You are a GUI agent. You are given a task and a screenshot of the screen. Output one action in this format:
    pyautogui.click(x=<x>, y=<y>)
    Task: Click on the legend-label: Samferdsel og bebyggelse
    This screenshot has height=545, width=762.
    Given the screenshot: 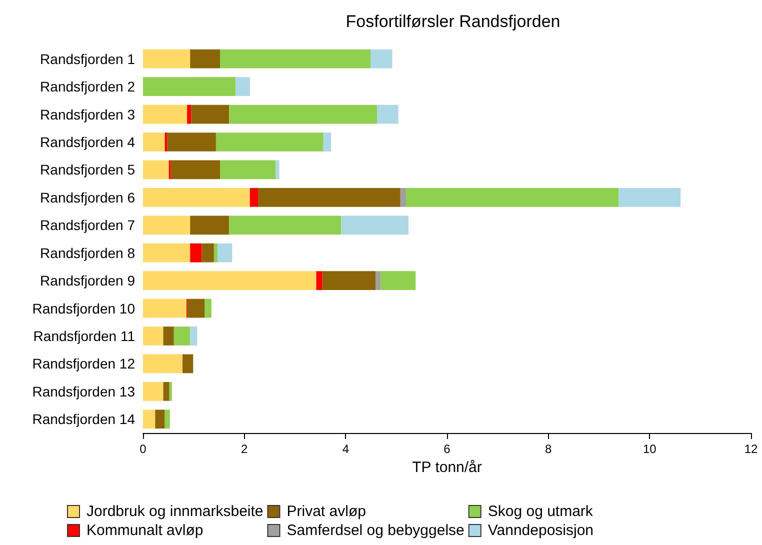 What is the action you would take?
    pyautogui.click(x=375, y=530)
    